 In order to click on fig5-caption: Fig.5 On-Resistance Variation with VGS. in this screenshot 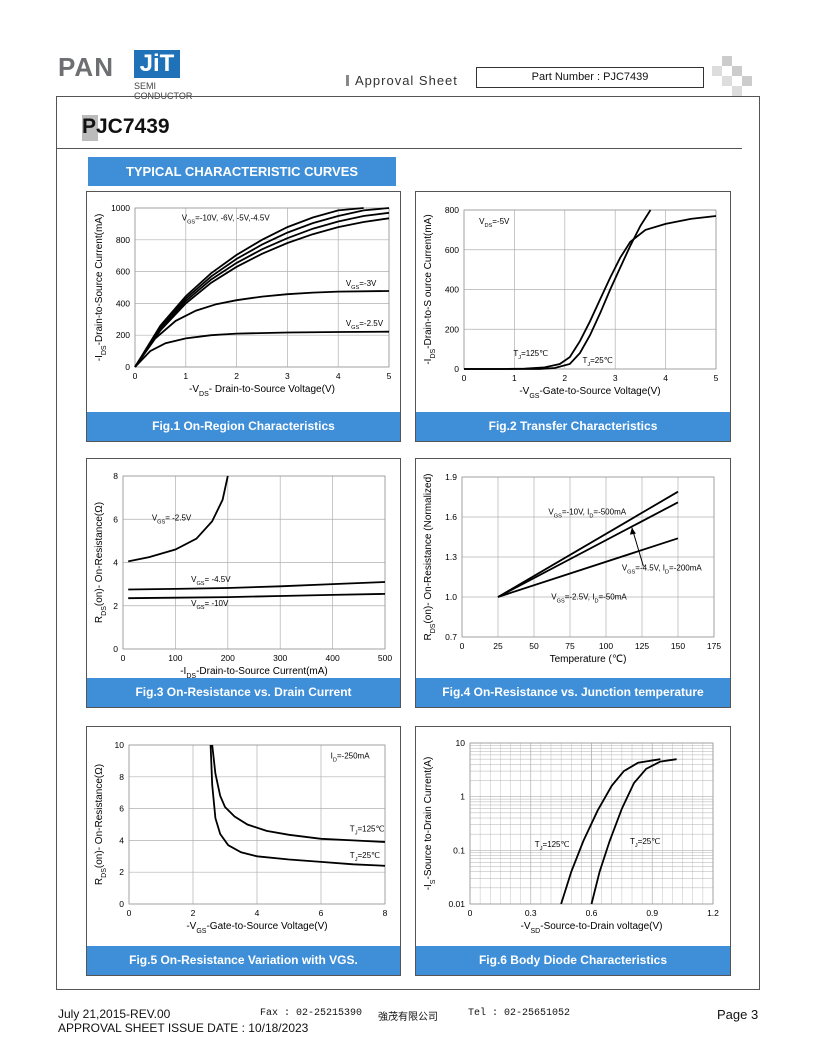, I will do `click(243, 960)`.